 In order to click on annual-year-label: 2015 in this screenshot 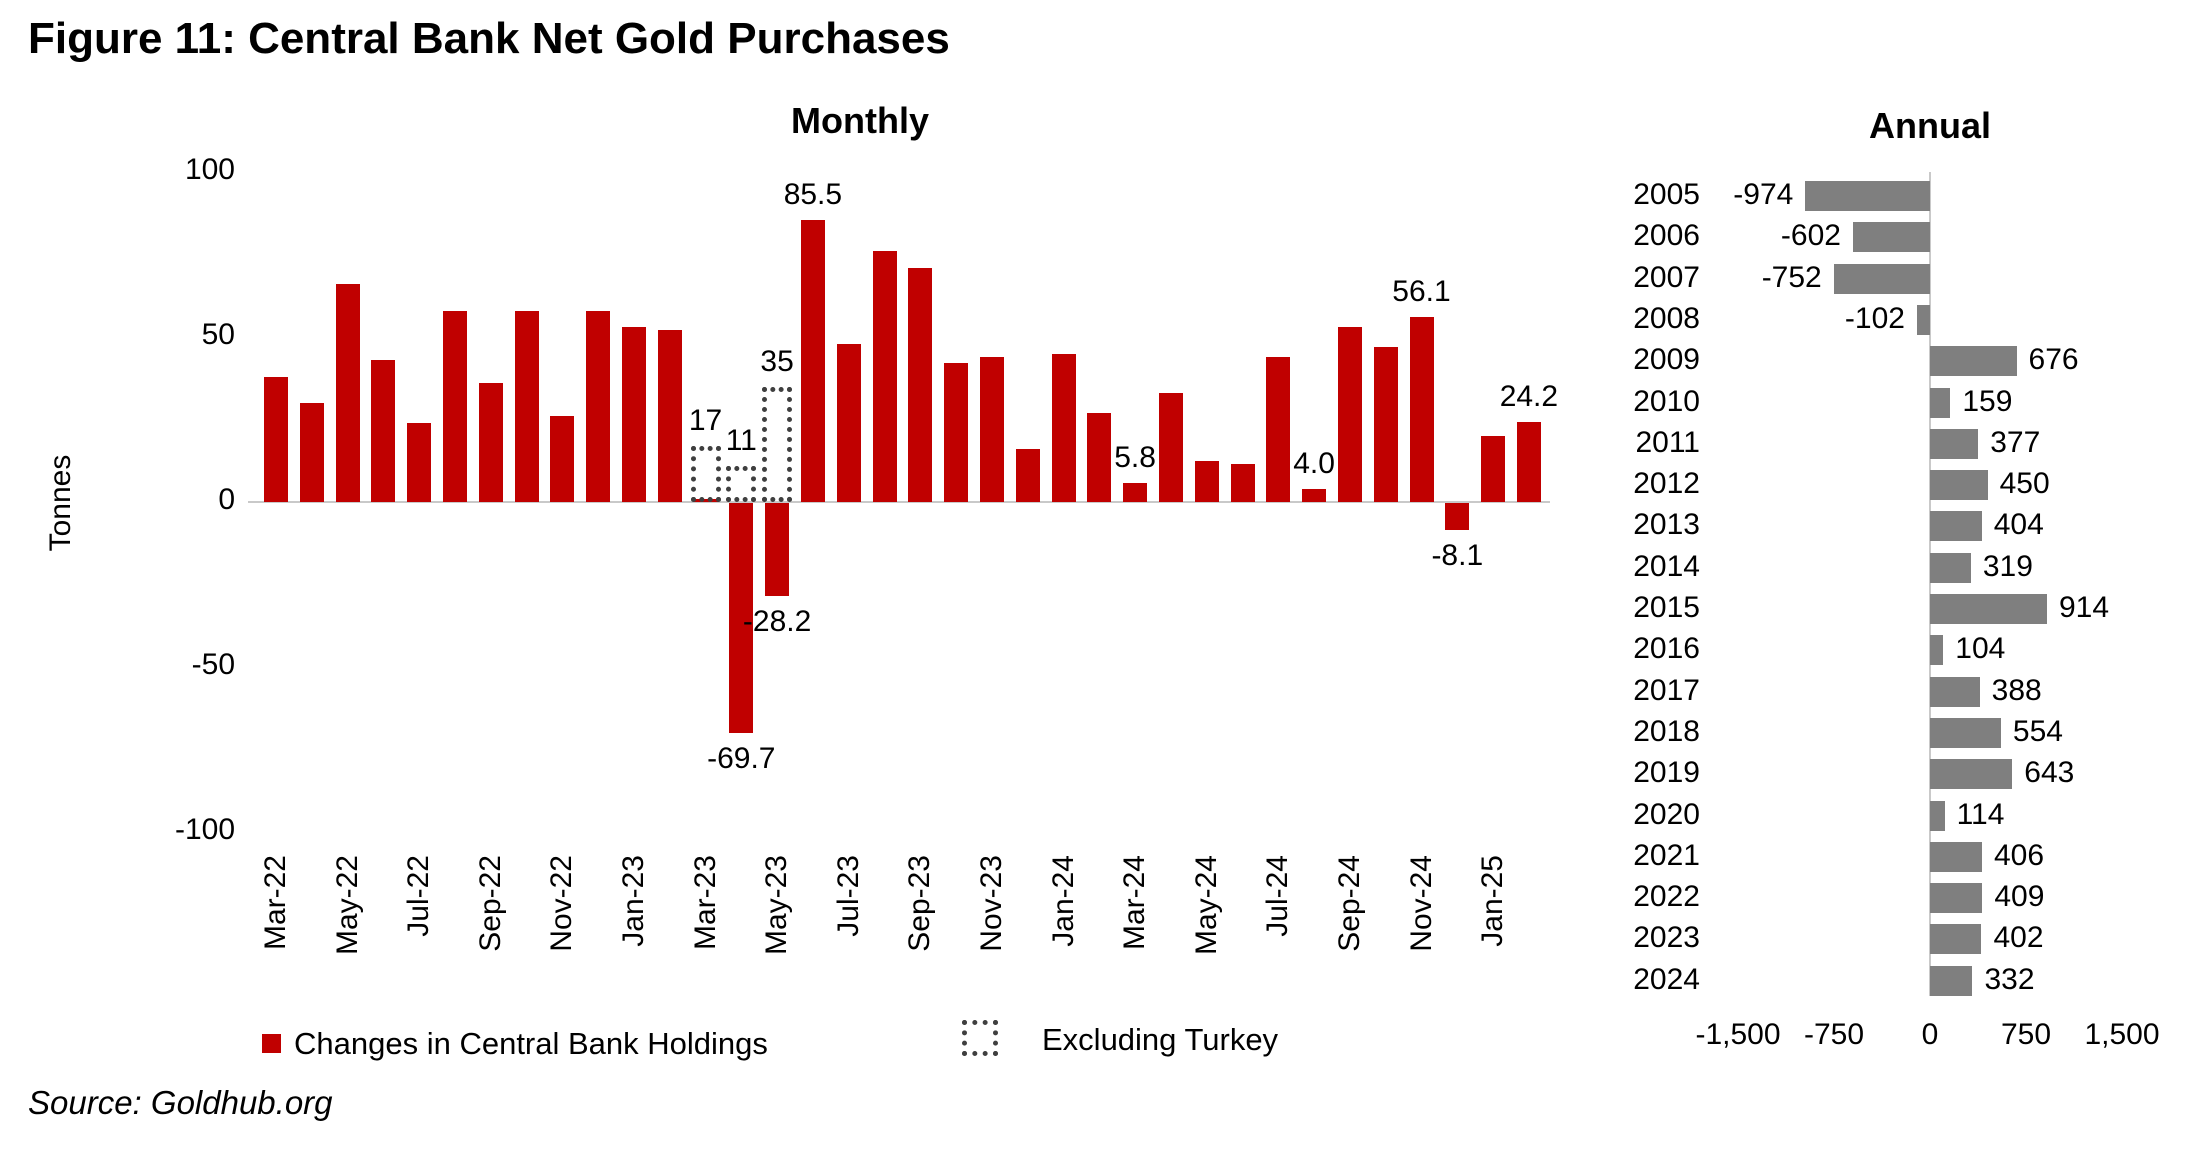, I will do `click(1666, 607)`.